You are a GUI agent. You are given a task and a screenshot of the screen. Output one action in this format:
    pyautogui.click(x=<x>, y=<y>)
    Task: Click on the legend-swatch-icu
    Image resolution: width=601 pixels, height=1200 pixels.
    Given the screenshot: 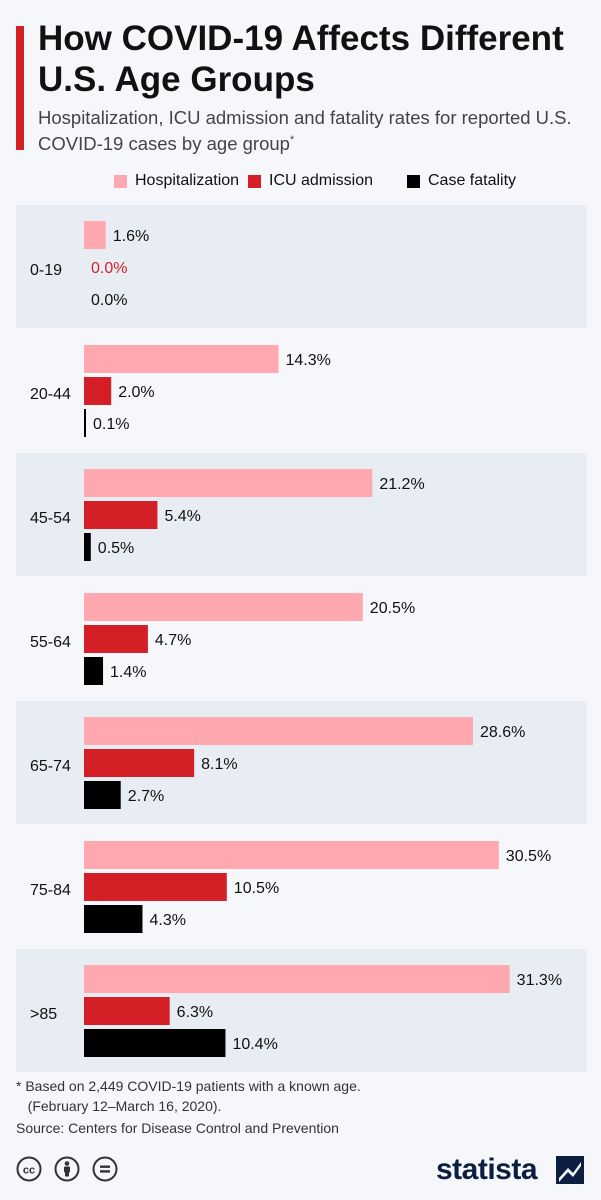 What is the action you would take?
    pyautogui.click(x=254, y=181)
    